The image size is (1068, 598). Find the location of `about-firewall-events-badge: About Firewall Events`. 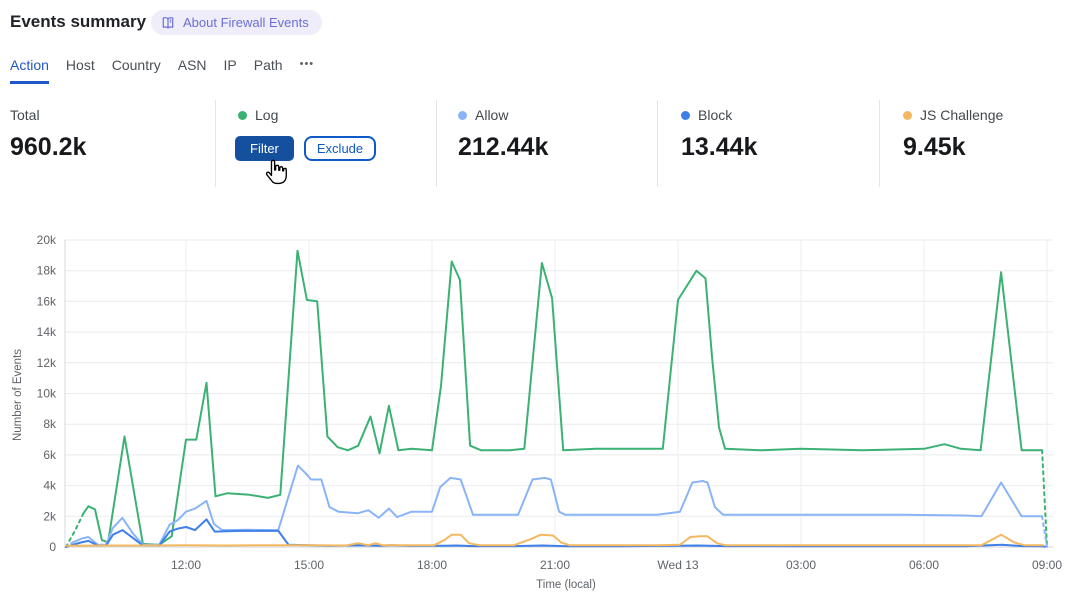

about-firewall-events-badge: About Firewall Events is located at coordinates (236, 22).